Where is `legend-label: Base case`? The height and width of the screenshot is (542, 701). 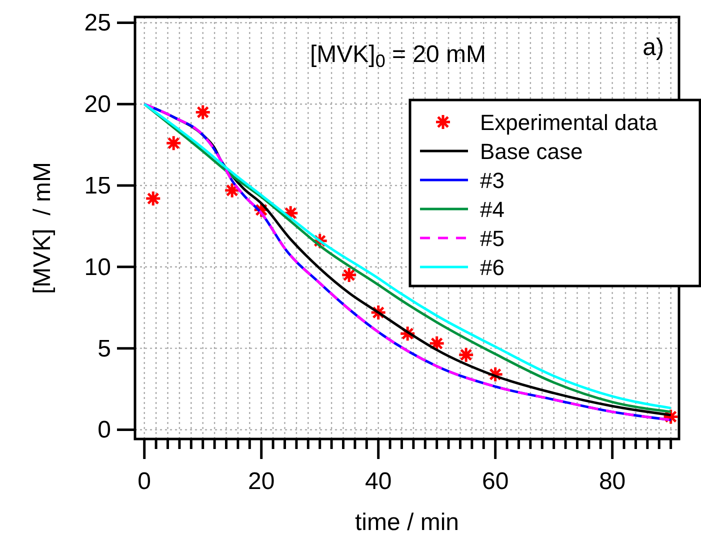 legend-label: Base case is located at coordinates (531, 151).